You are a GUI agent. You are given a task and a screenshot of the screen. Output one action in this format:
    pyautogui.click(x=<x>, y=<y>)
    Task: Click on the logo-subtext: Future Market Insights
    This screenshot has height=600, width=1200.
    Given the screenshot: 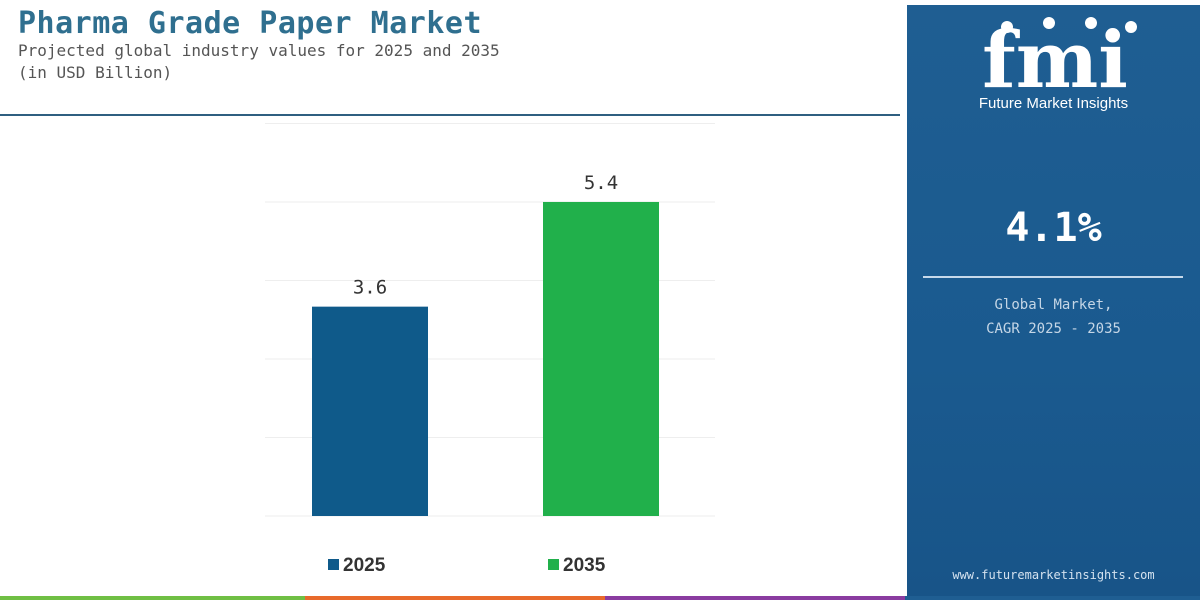 What is the action you would take?
    pyautogui.click(x=1053, y=103)
    